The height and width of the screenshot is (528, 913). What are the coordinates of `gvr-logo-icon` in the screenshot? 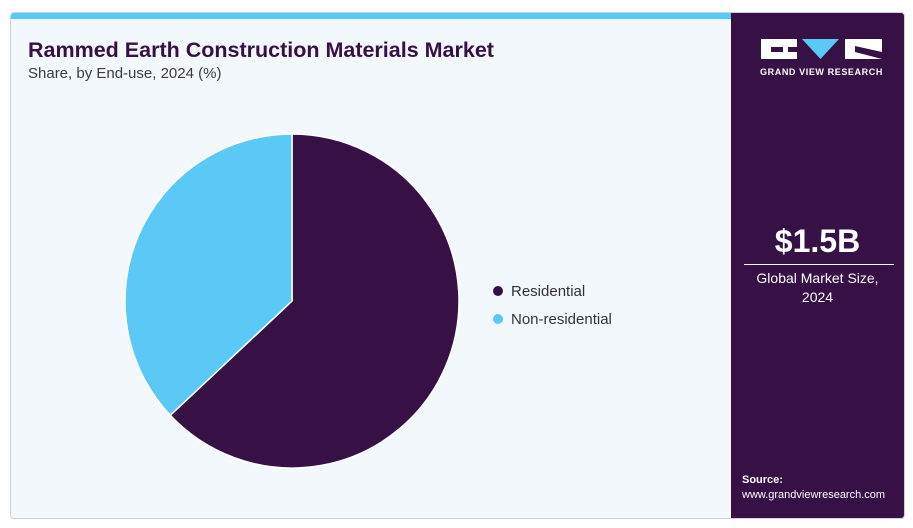 It's located at (821, 49).